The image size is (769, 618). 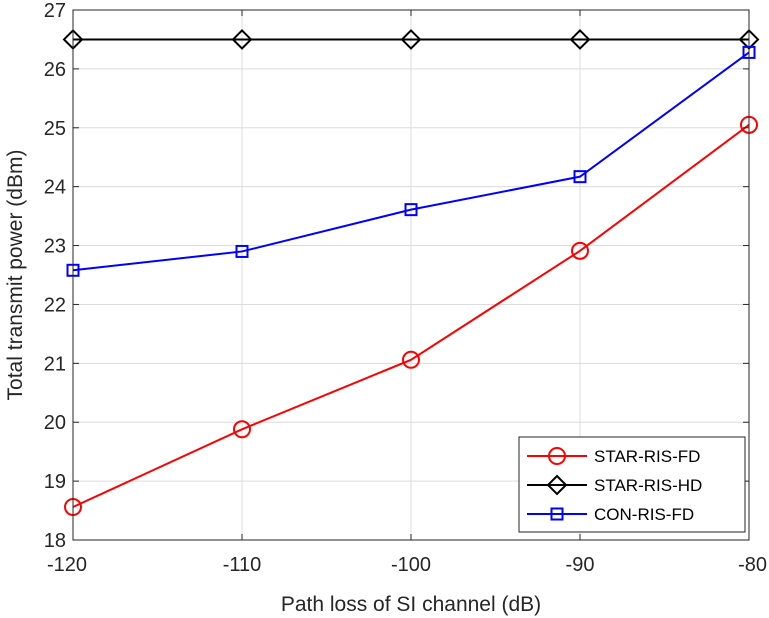 I want to click on y-tick-label: 27, so click(x=55, y=11).